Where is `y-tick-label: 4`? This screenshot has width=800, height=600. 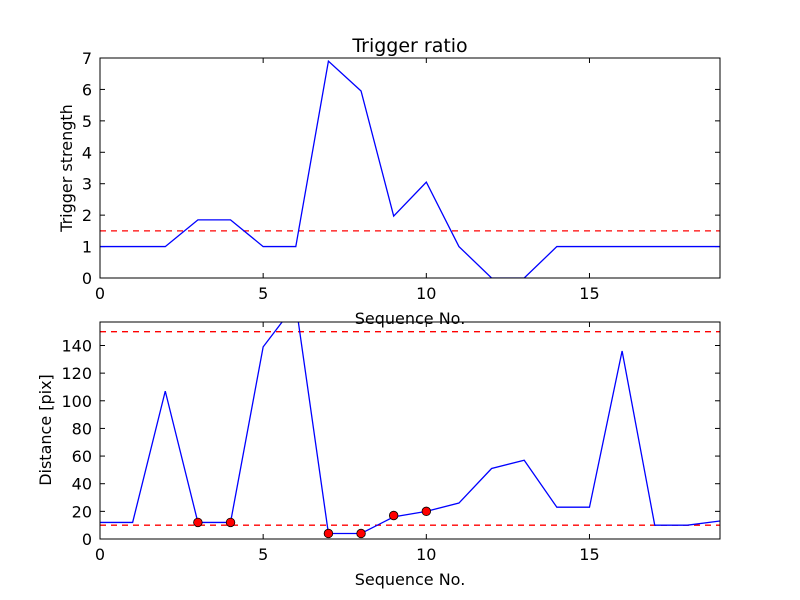
y-tick-label: 4 is located at coordinates (87, 152).